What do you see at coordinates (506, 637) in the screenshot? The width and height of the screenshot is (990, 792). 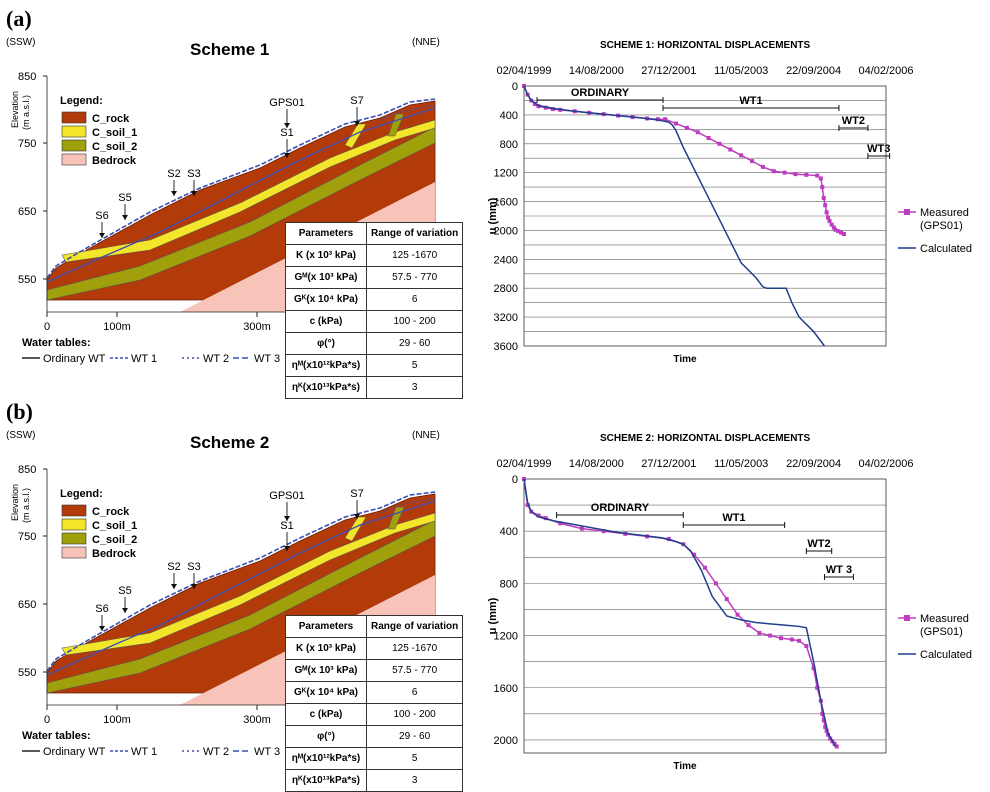 I see `y-tick-label: 1200` at bounding box center [506, 637].